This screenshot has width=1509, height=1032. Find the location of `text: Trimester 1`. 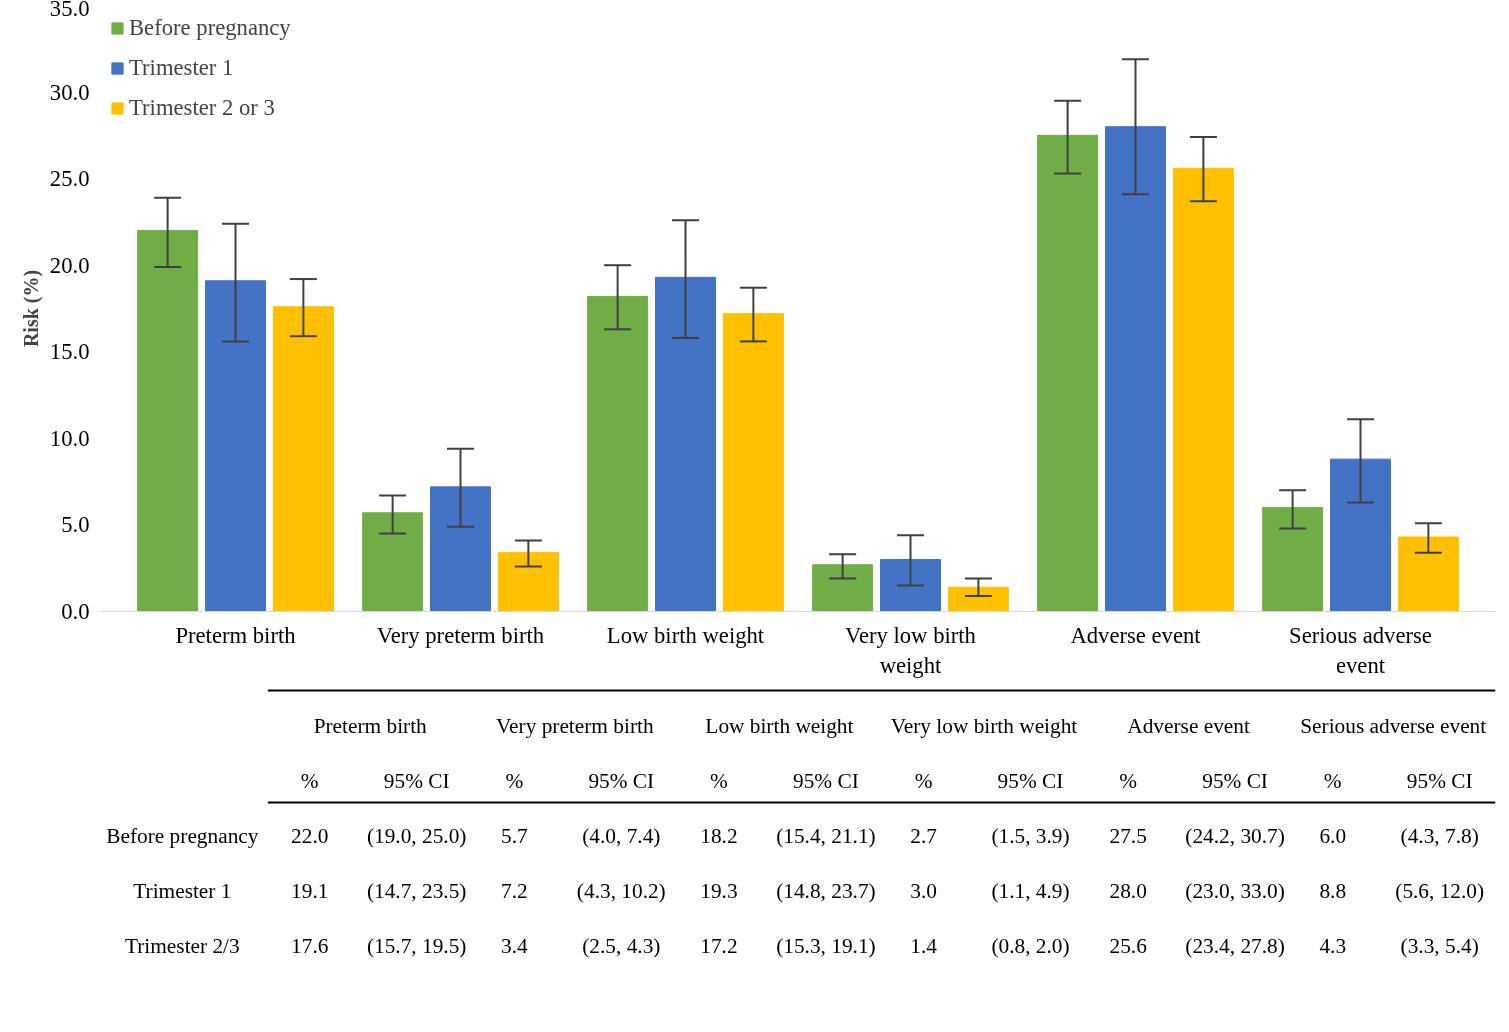

text: Trimester 1 is located at coordinates (182, 890).